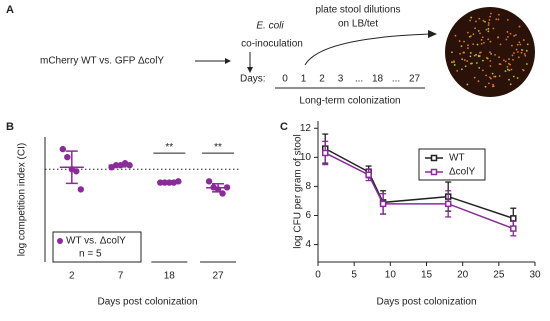 Image resolution: width=550 pixels, height=321 pixels. What do you see at coordinates (391, 275) in the screenshot?
I see `x-tick-label: 10` at bounding box center [391, 275].